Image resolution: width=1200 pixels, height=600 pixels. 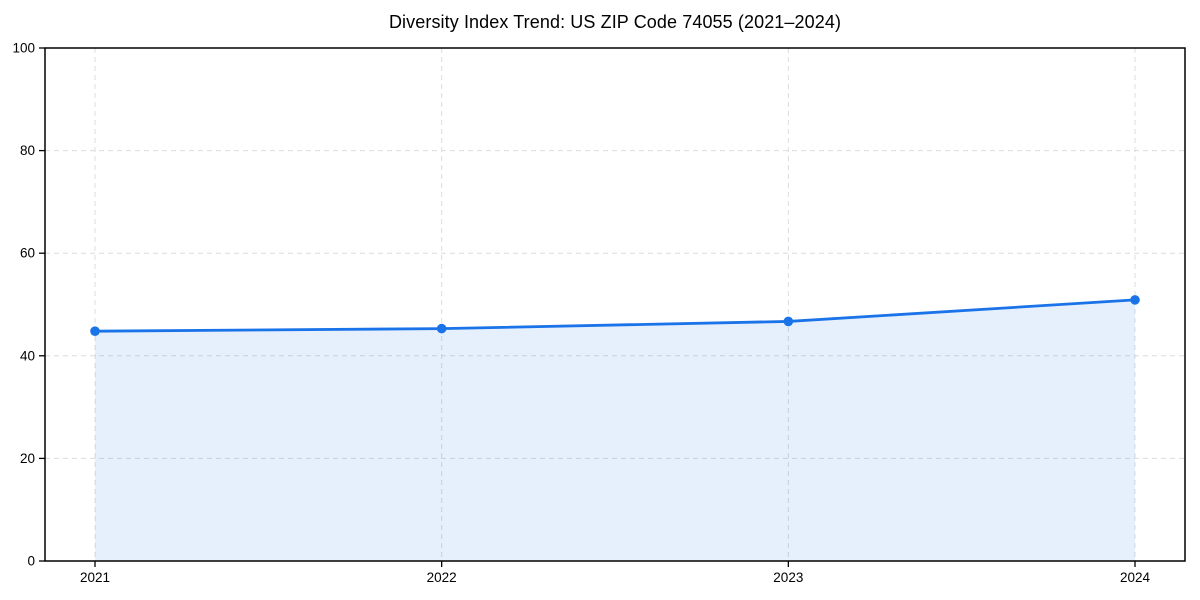 What do you see at coordinates (27, 458) in the screenshot?
I see `y-tick-label: 20` at bounding box center [27, 458].